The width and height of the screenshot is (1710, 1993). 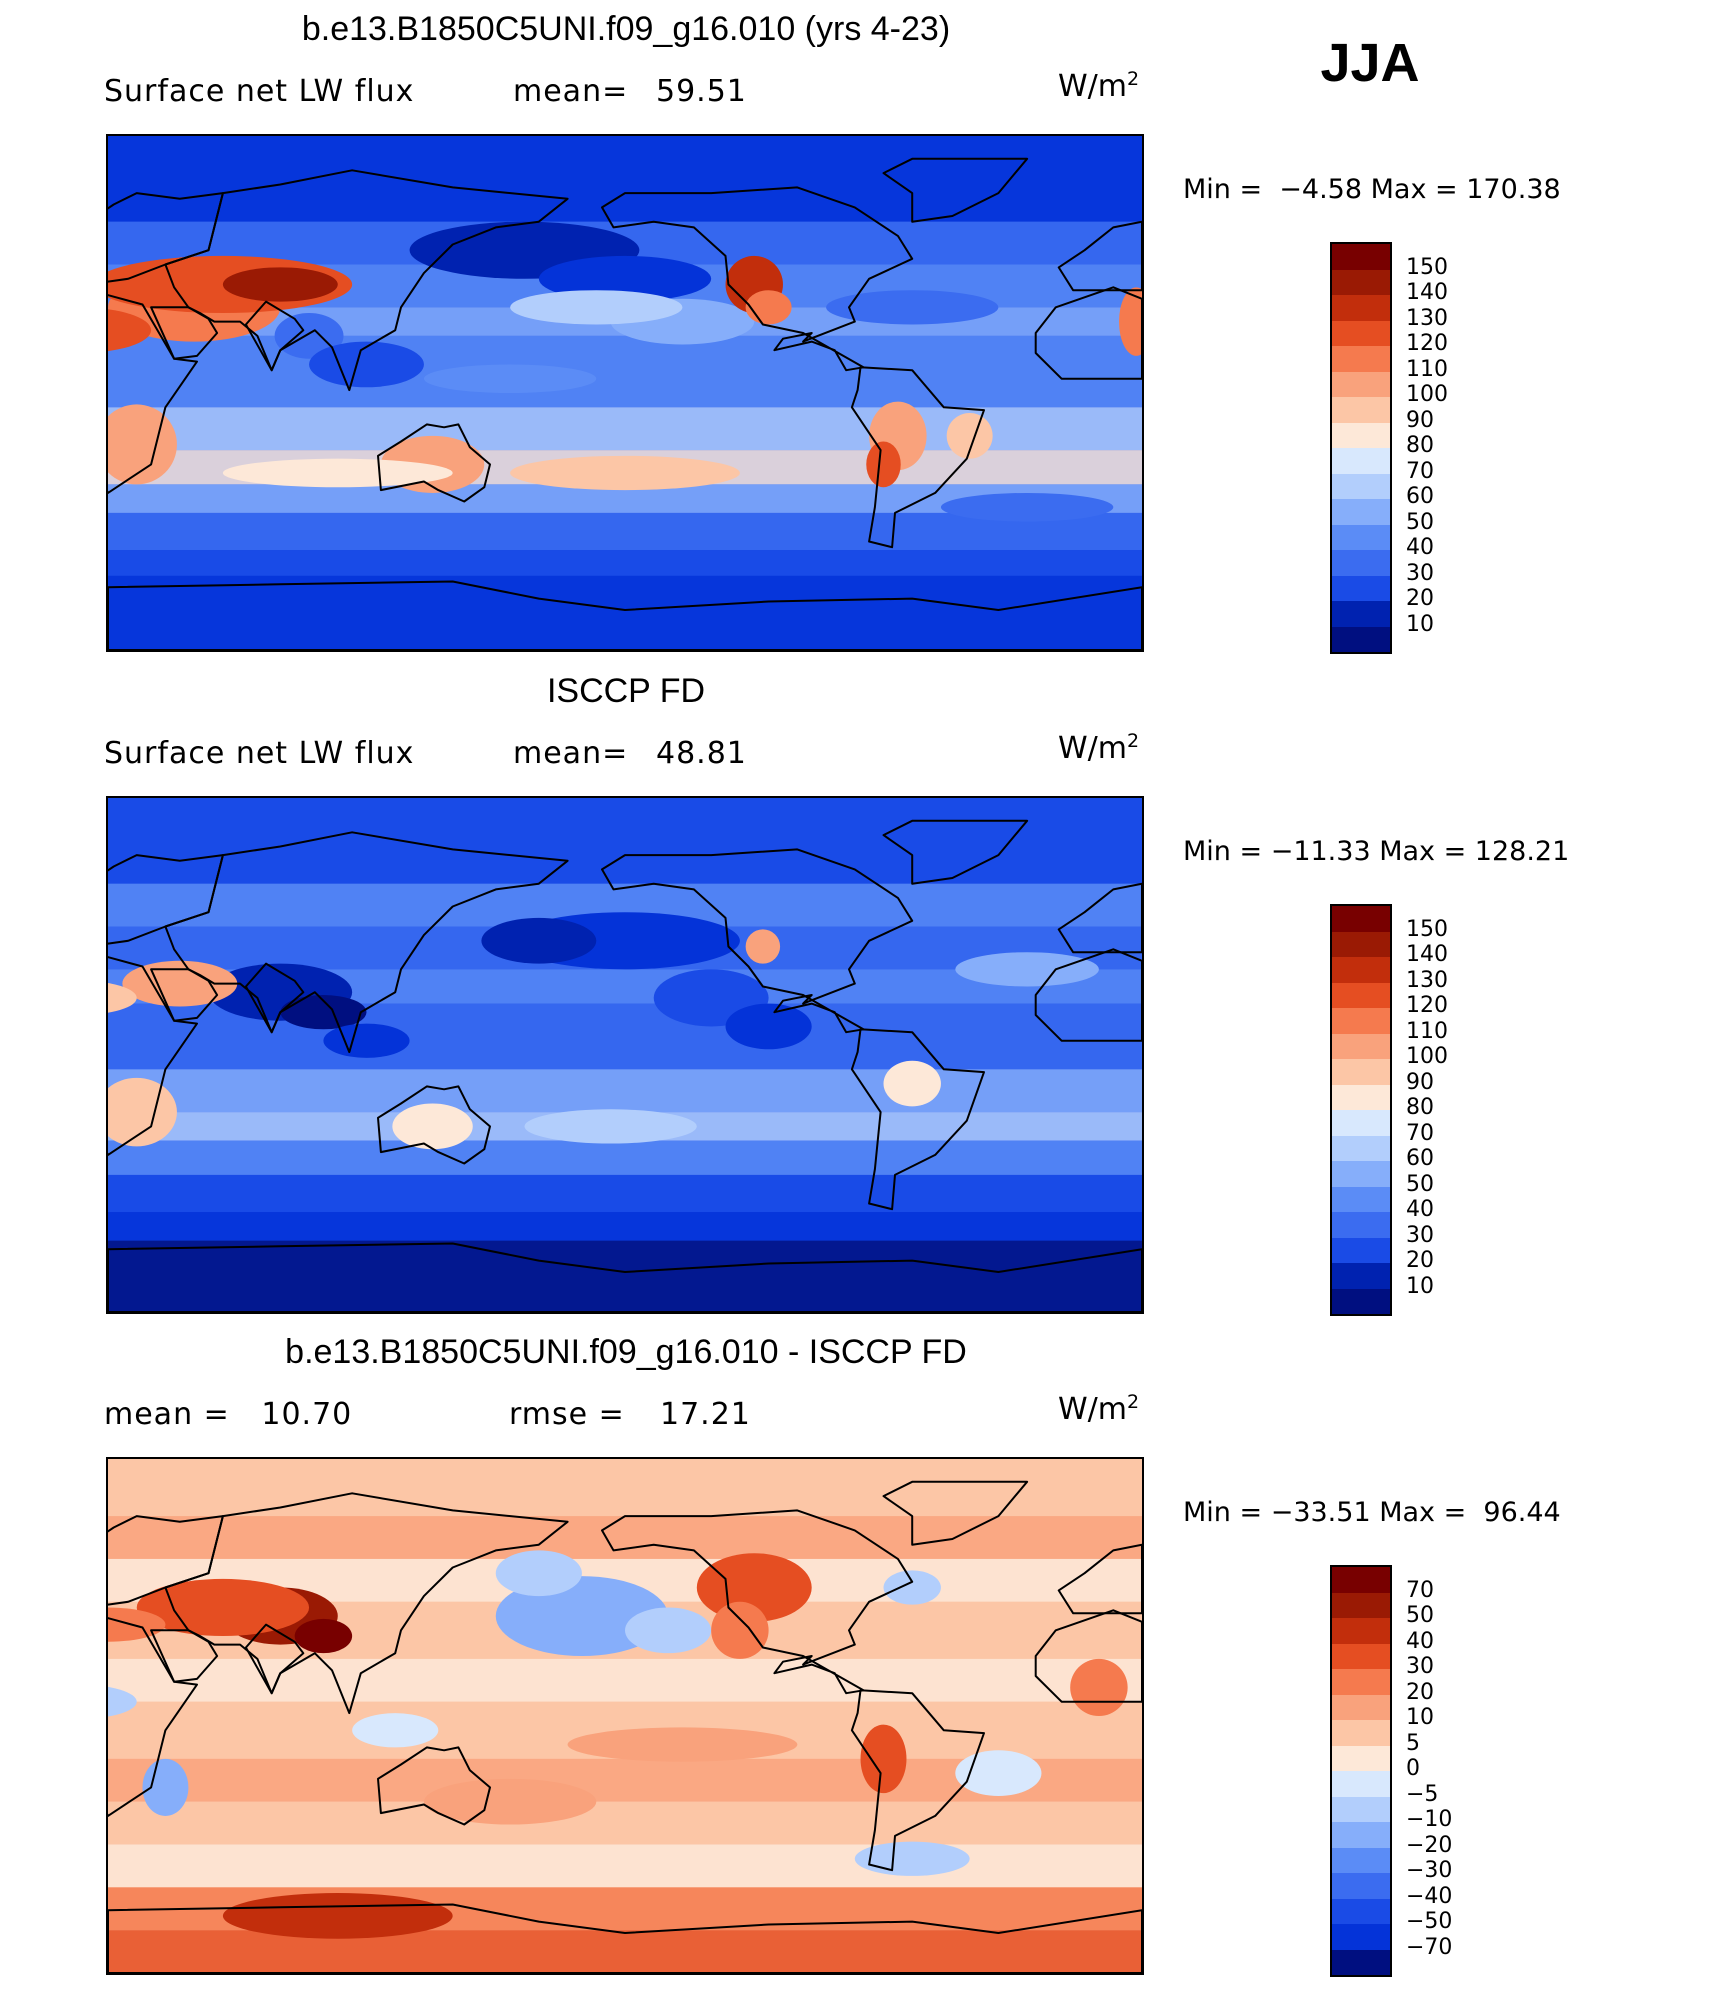 I want to click on colorbar-tick-label: 110, so click(x=1427, y=369).